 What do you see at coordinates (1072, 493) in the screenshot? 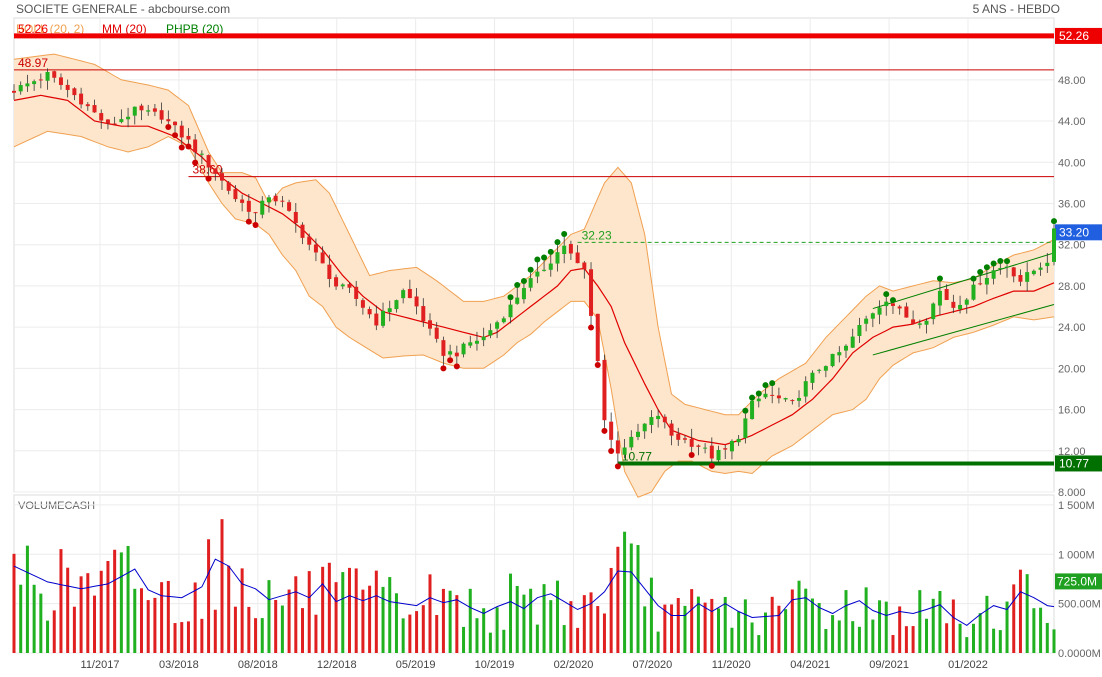
I see `y-tick-label: 8.000` at bounding box center [1072, 493].